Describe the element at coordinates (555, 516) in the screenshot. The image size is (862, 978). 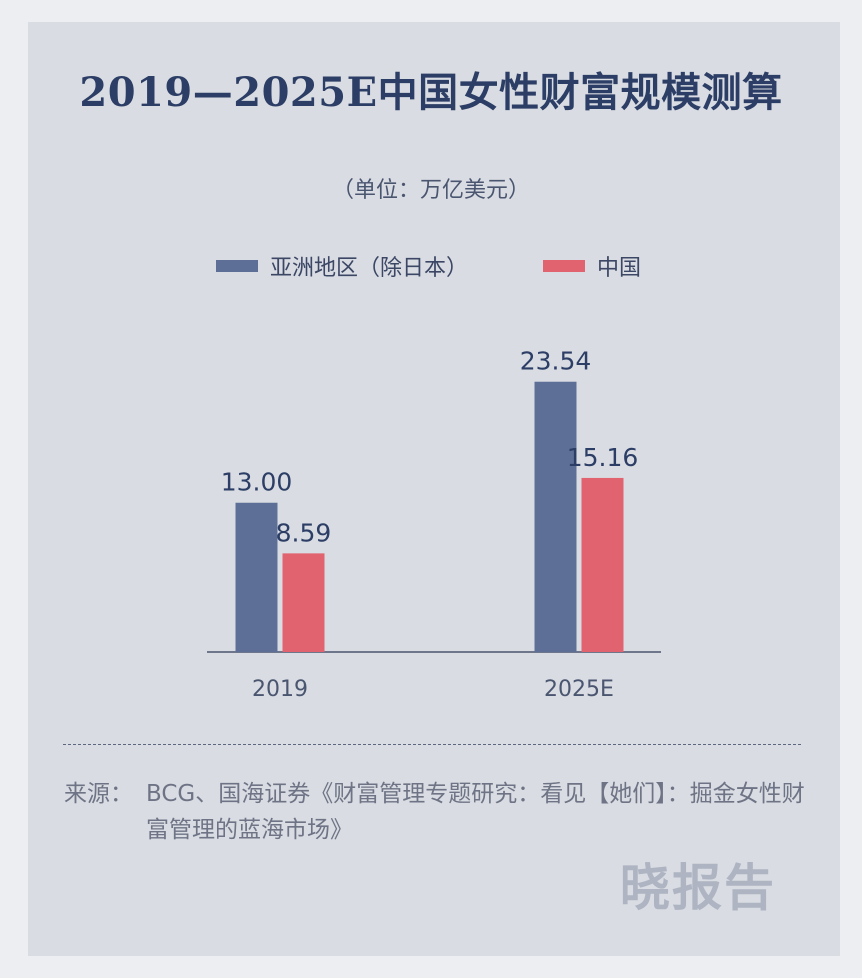
I see `bar-asia-2025E` at that location.